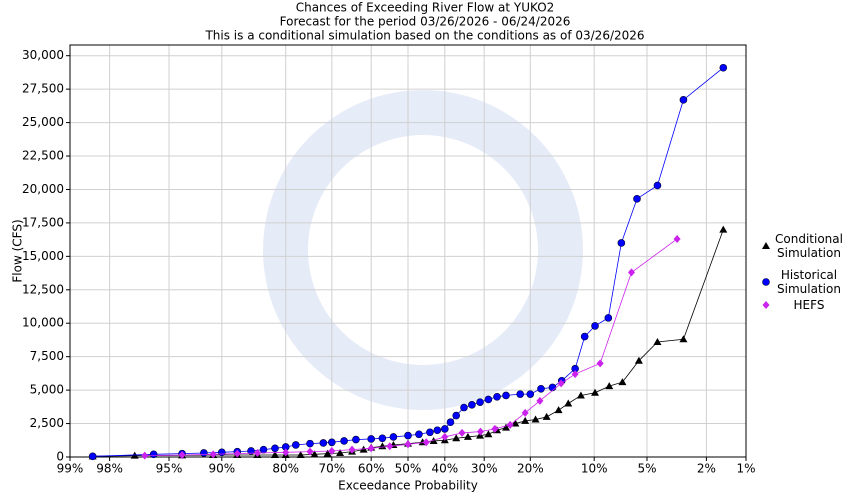  I want to click on y-tick-label: 27,500, so click(43, 89).